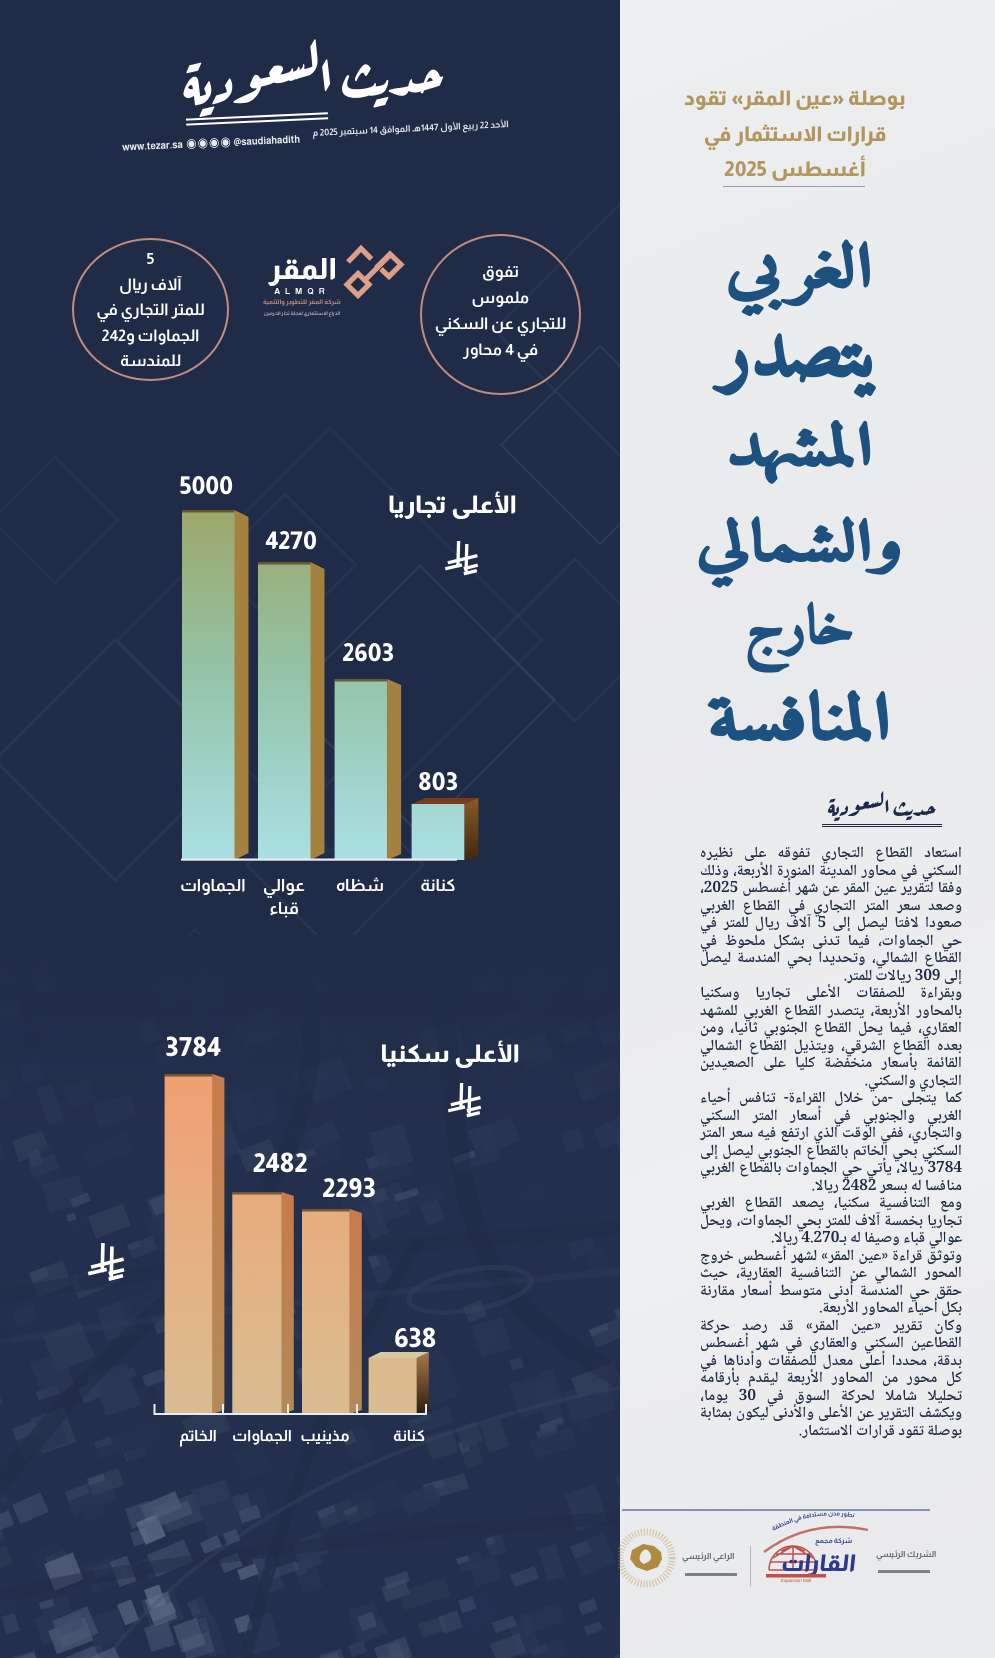 The width and height of the screenshot is (995, 1658). I want to click on svg-text: الخاتم, so click(198, 1437).